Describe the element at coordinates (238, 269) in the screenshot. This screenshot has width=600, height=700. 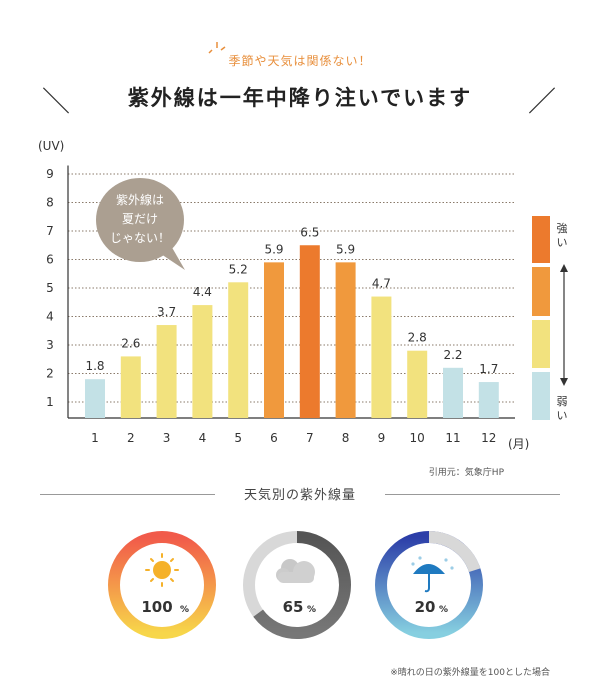
I see `bar-value-label: 5.2` at that location.